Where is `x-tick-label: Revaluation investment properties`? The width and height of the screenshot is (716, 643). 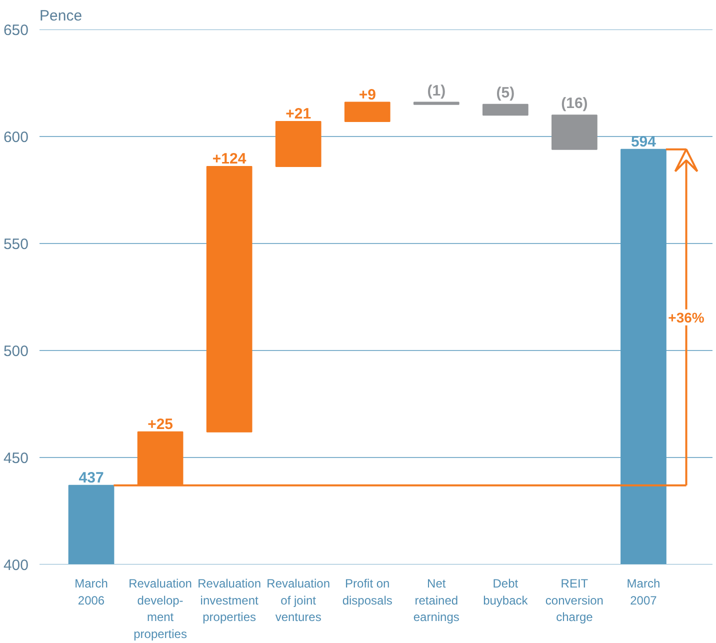 x-tick-label: Revaluation investment properties is located at coordinates (230, 600).